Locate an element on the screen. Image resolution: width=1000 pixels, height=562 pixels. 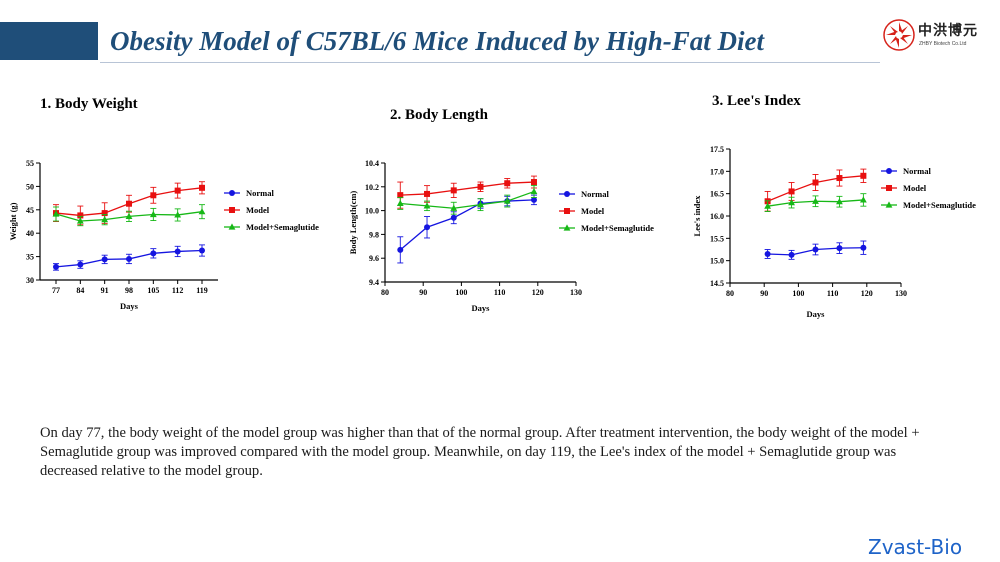
y-tick-label: 35 is located at coordinates (30, 257).